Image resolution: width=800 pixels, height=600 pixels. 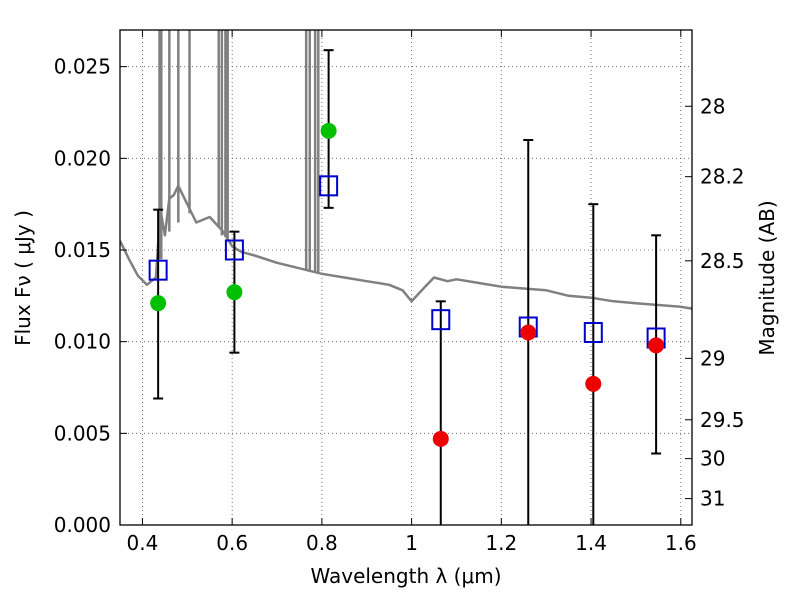 What do you see at coordinates (712, 459) in the screenshot?
I see `right-tick-label: 30` at bounding box center [712, 459].